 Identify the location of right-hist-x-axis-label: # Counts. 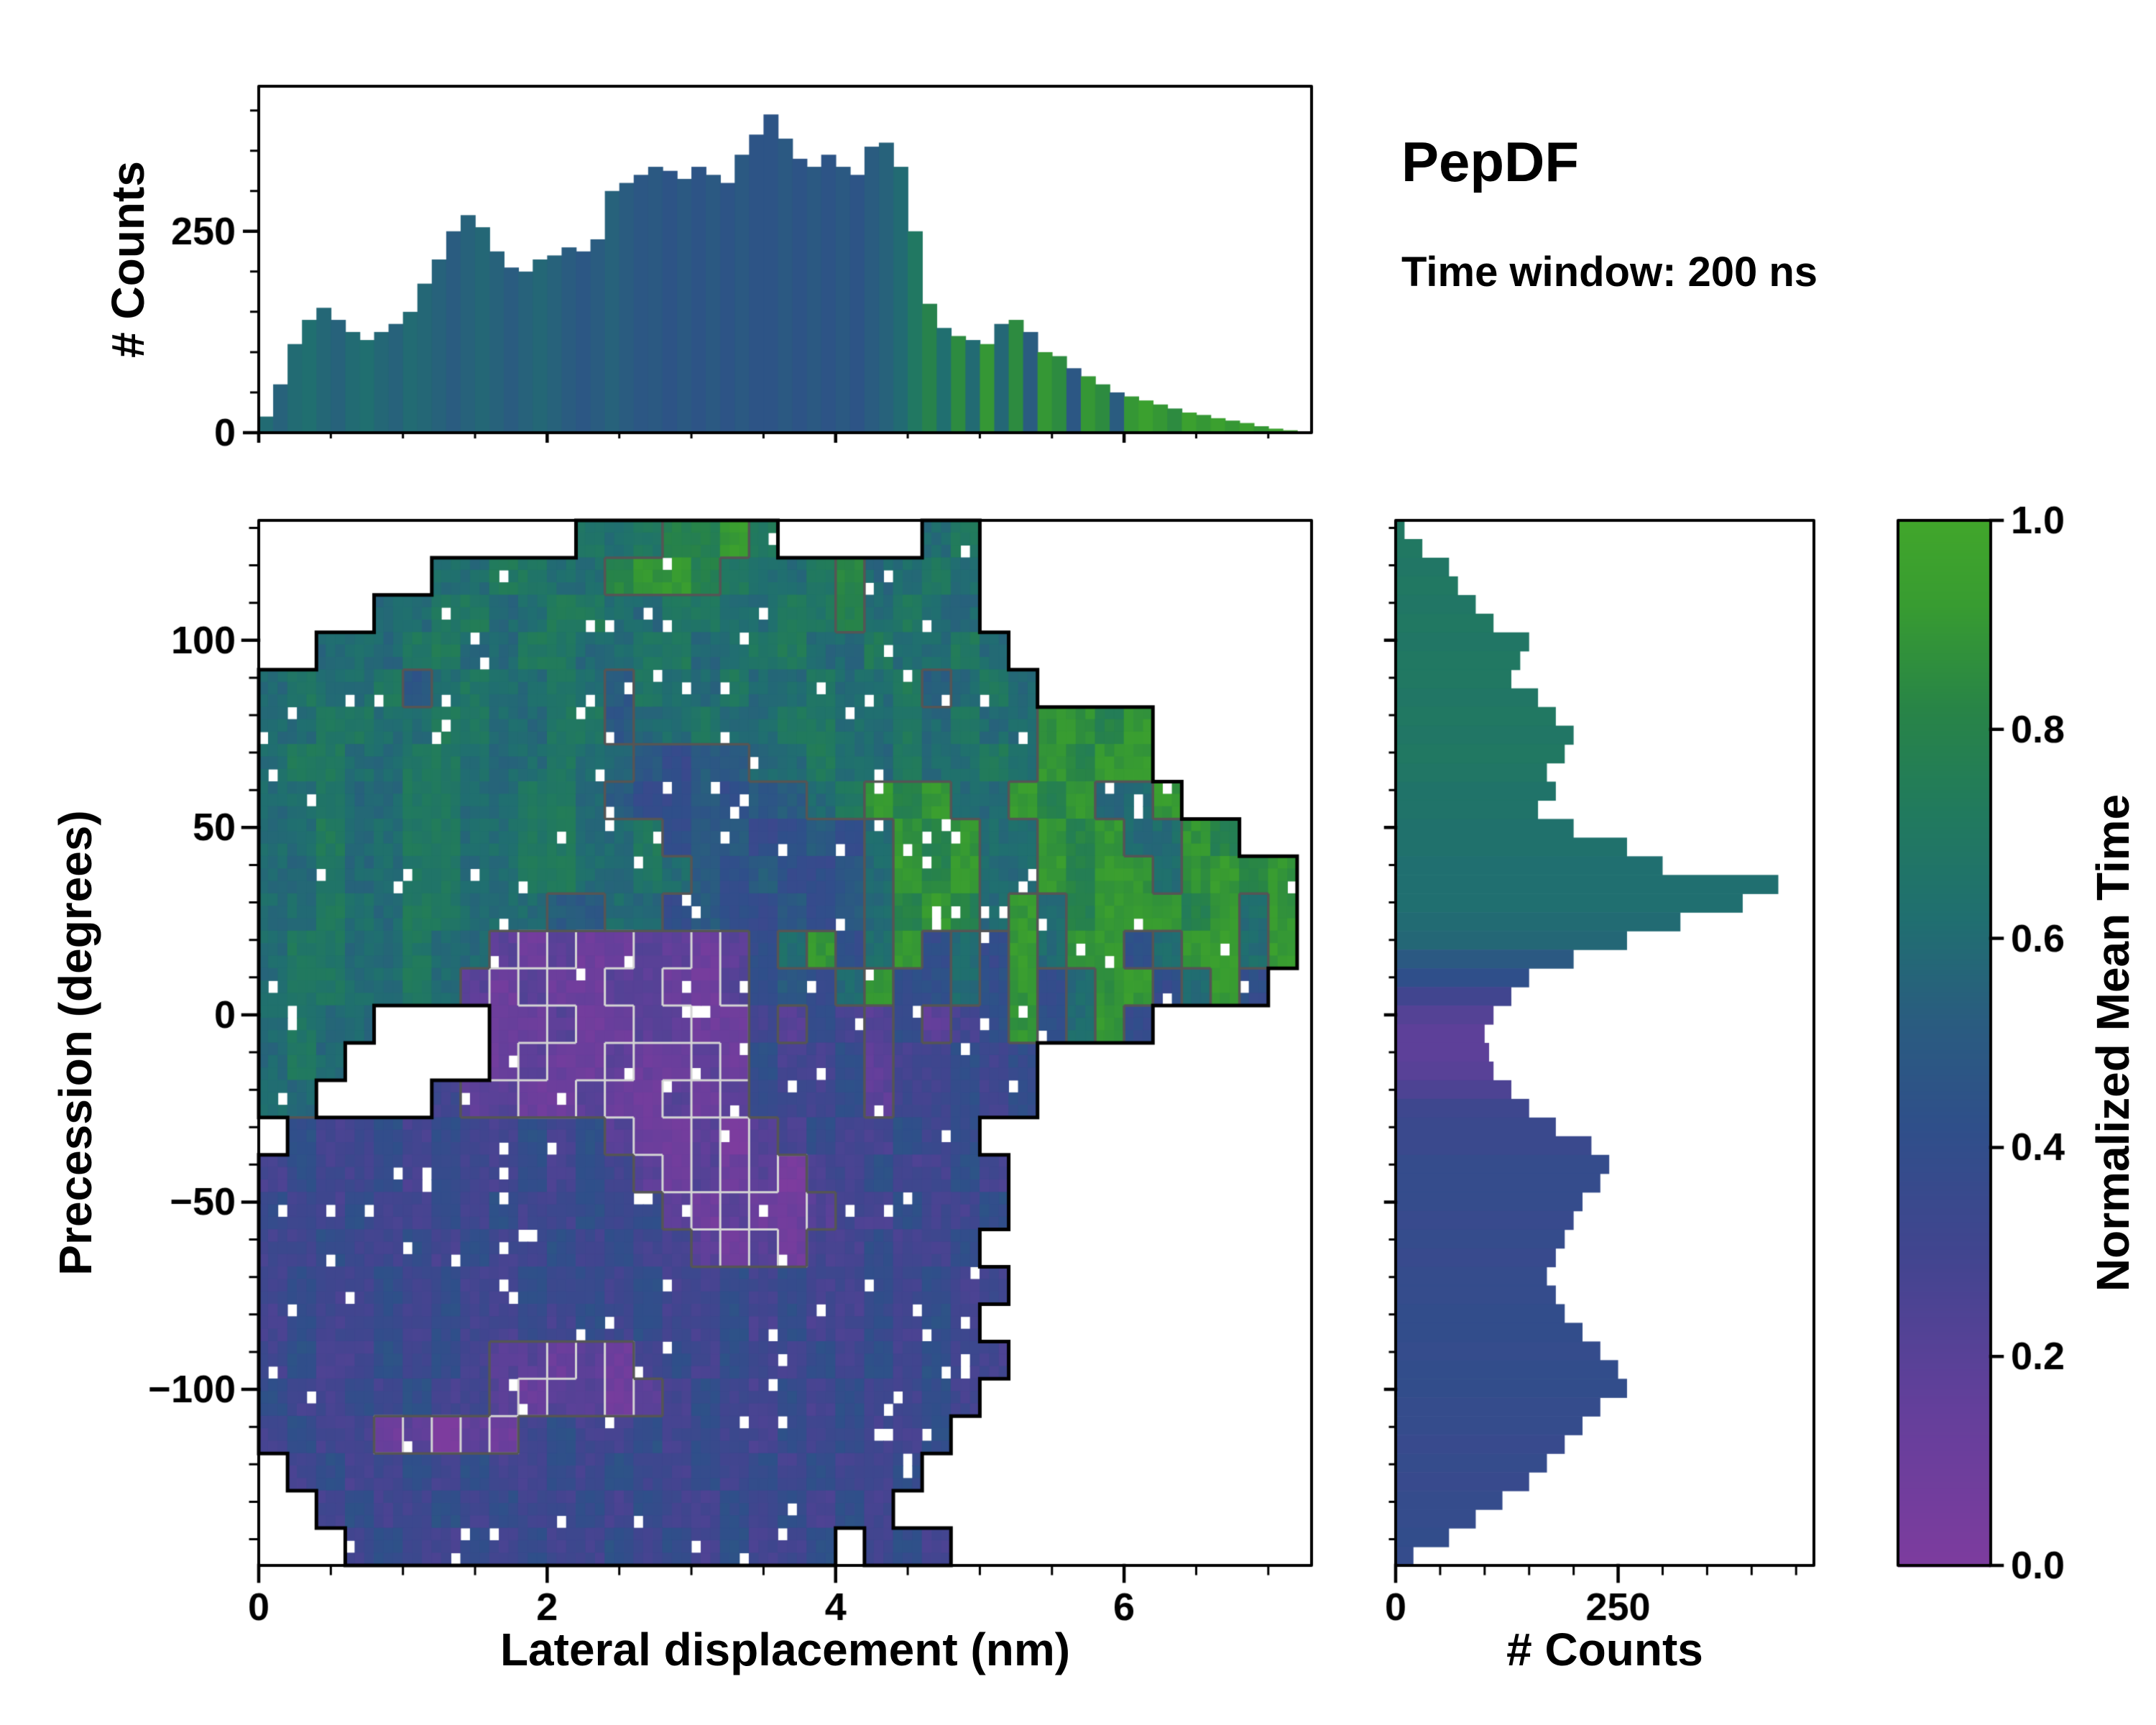
(1605, 1649).